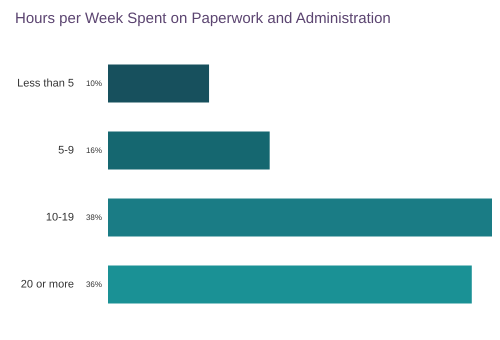  What do you see at coordinates (60, 218) in the screenshot?
I see `y-tick-label: 10-19` at bounding box center [60, 218].